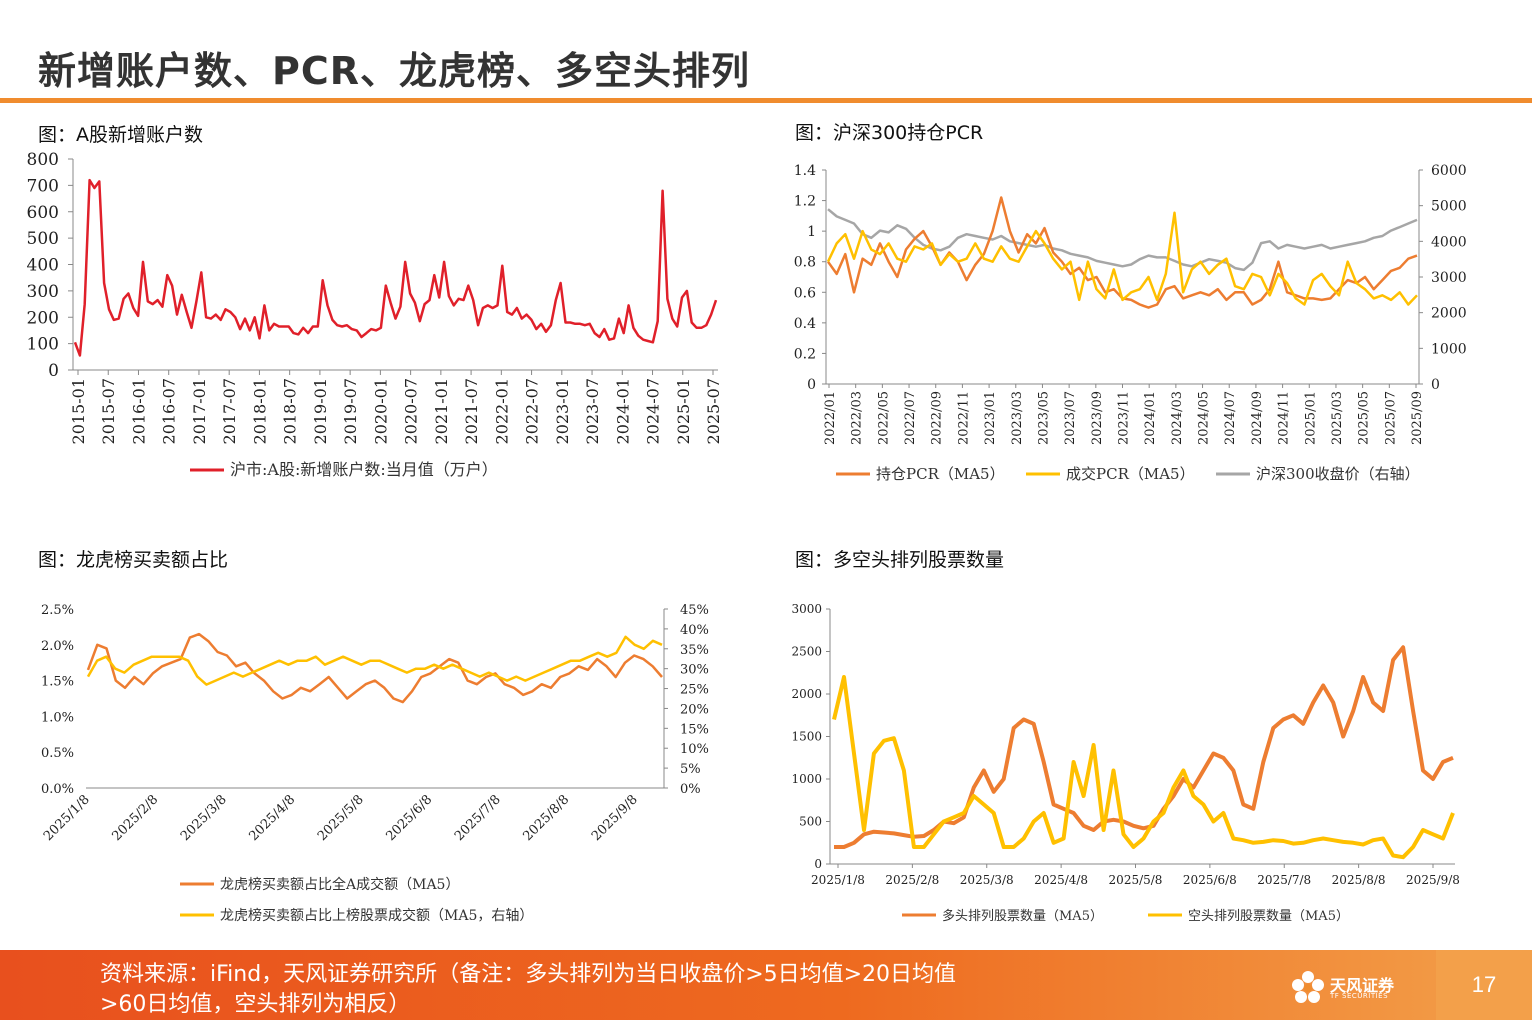 The height and width of the screenshot is (1020, 1532). What do you see at coordinates (690, 789) in the screenshot?
I see `y2-tick-label: 0%` at bounding box center [690, 789].